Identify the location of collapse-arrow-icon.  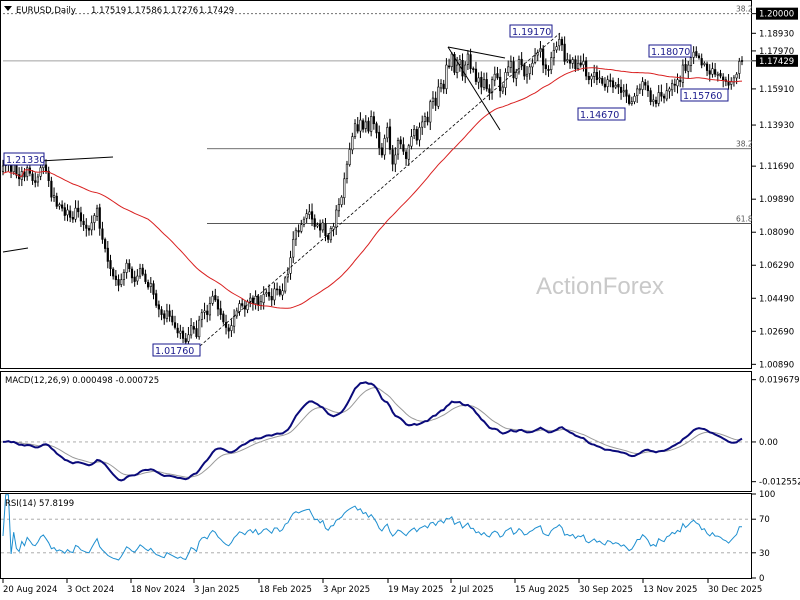
(8, 8).